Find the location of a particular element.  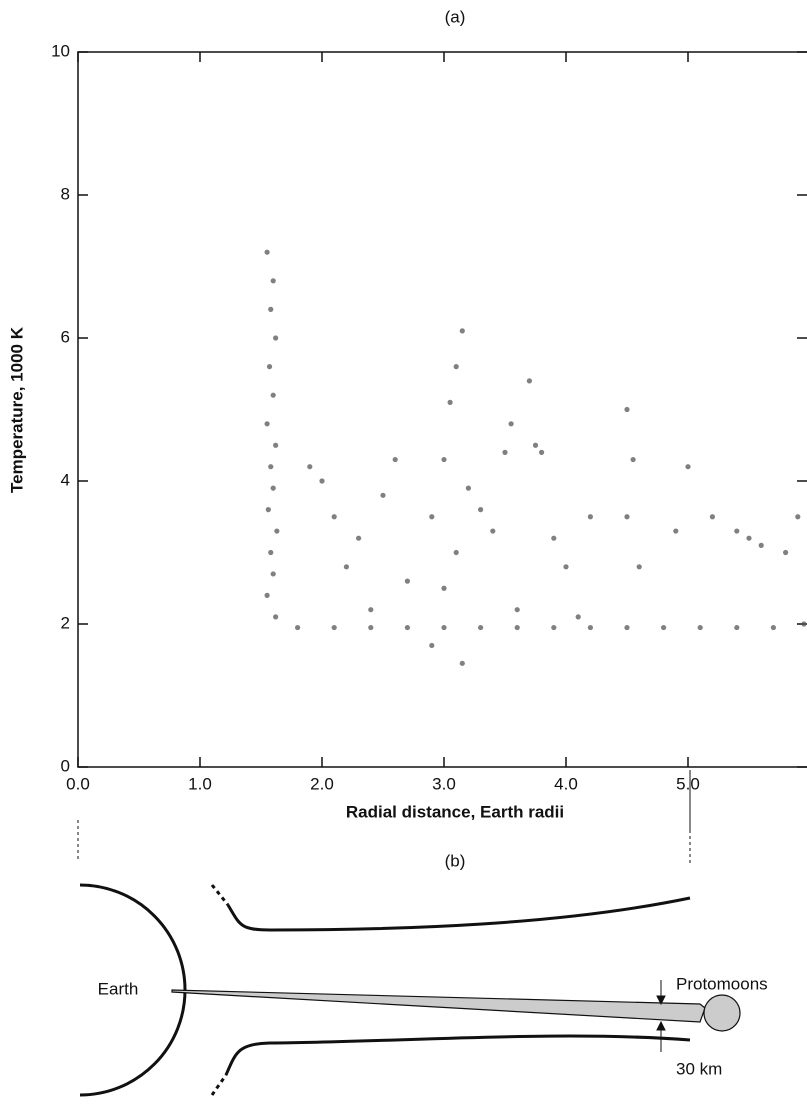

earth-label: Earth is located at coordinates (118, 988).